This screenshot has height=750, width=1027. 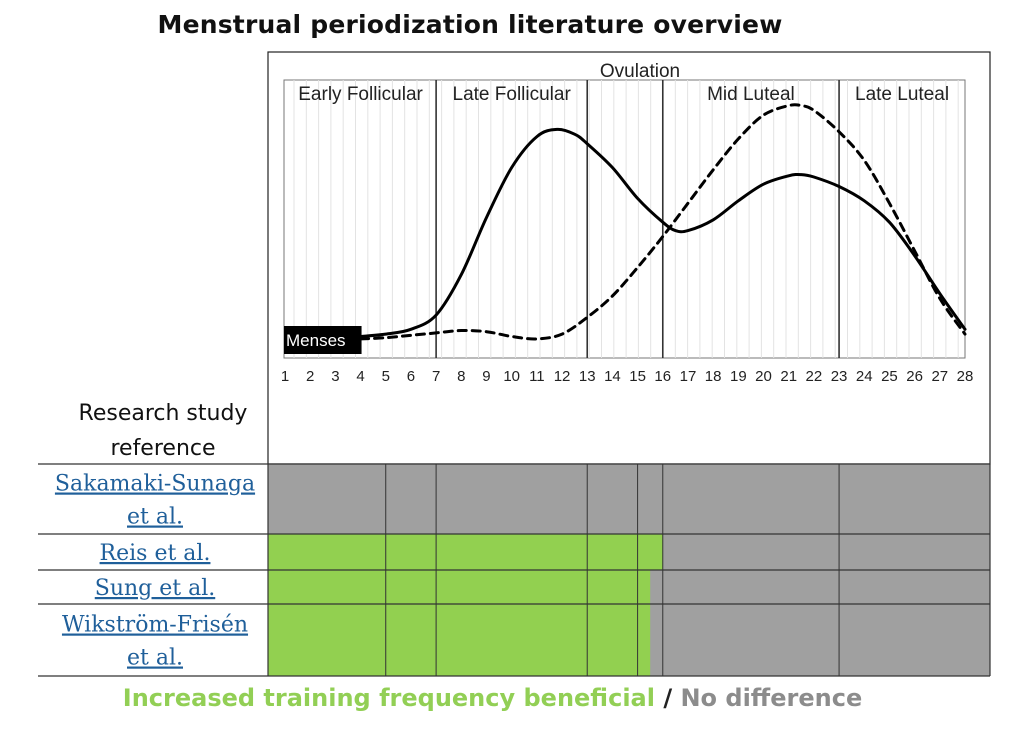 What do you see at coordinates (751, 94) in the screenshot?
I see `phase-label-3: Mid Luteal` at bounding box center [751, 94].